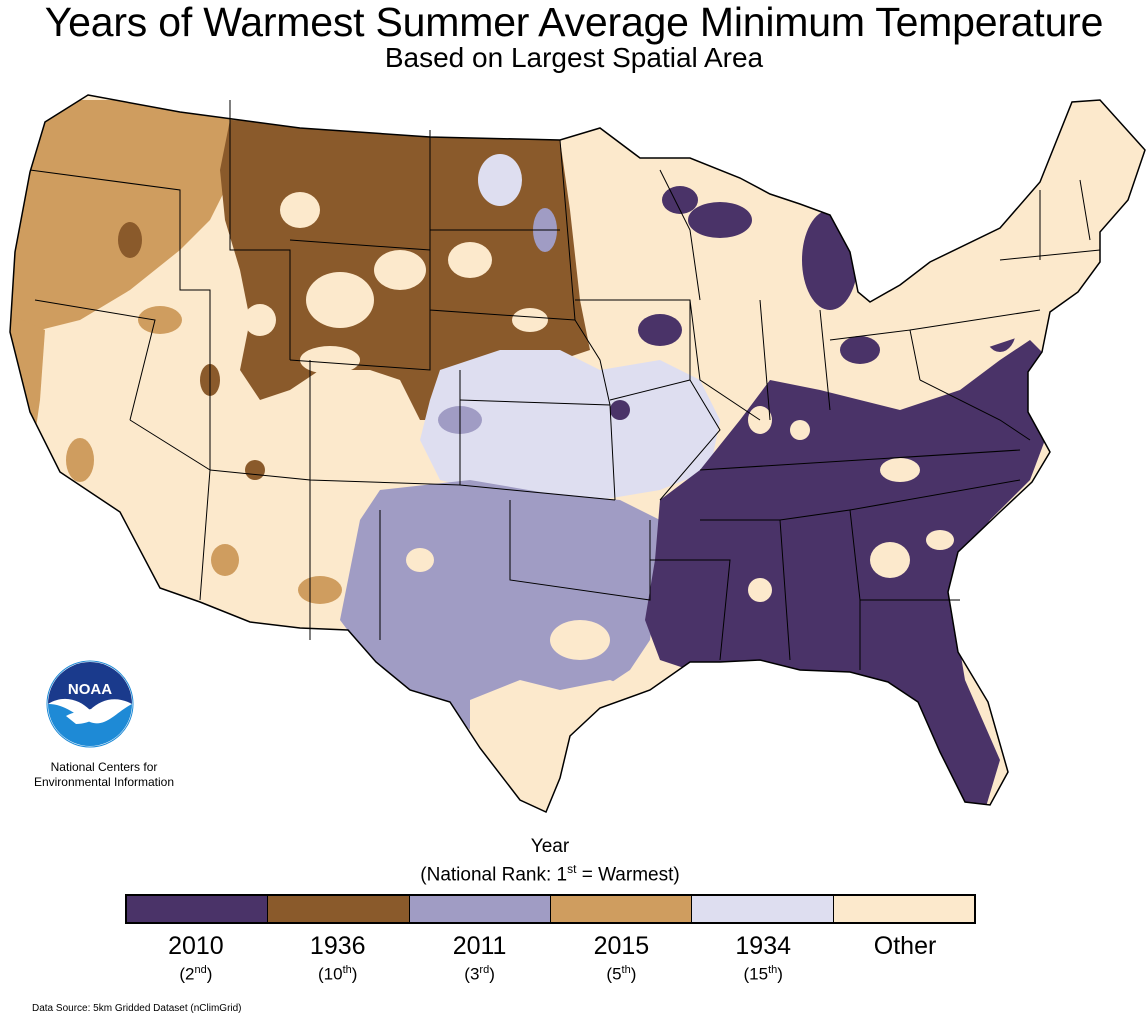 This screenshot has height=1017, width=1148. What do you see at coordinates (338, 974) in the screenshot?
I see `legend-rank: (10th)` at bounding box center [338, 974].